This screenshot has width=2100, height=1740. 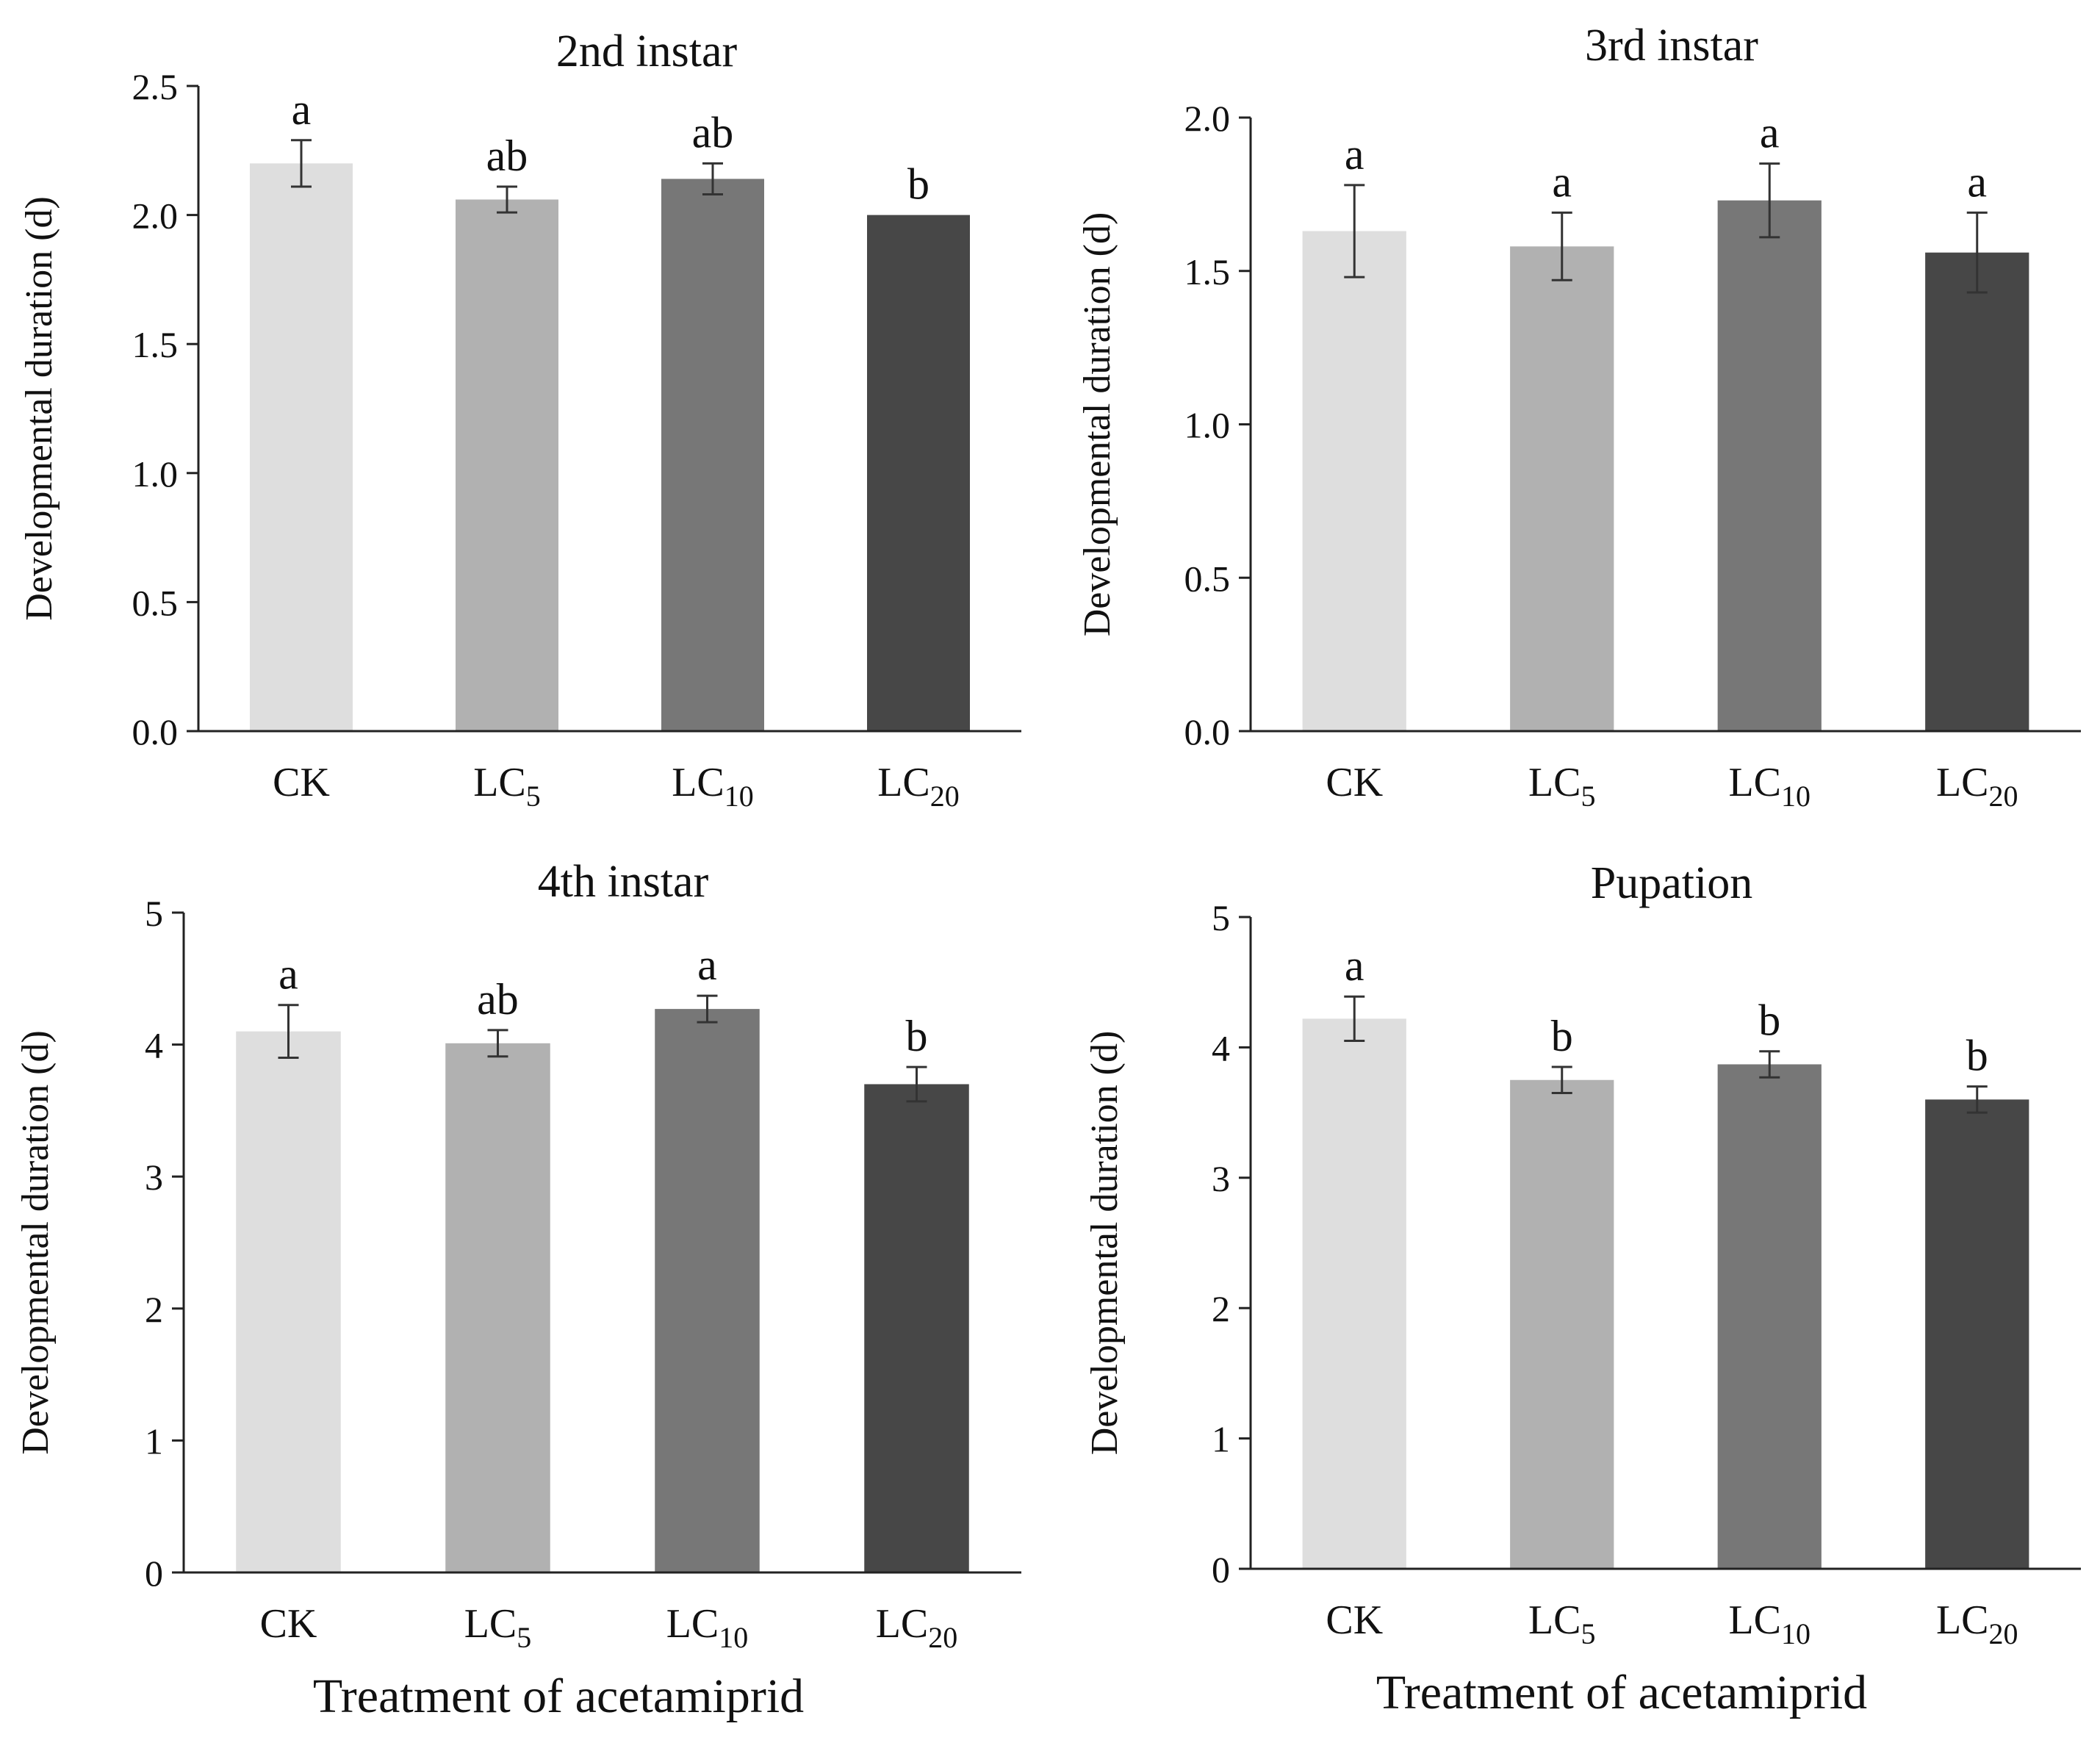 What do you see at coordinates (155, 86) in the screenshot?
I see `y-tick-label: 2.5` at bounding box center [155, 86].